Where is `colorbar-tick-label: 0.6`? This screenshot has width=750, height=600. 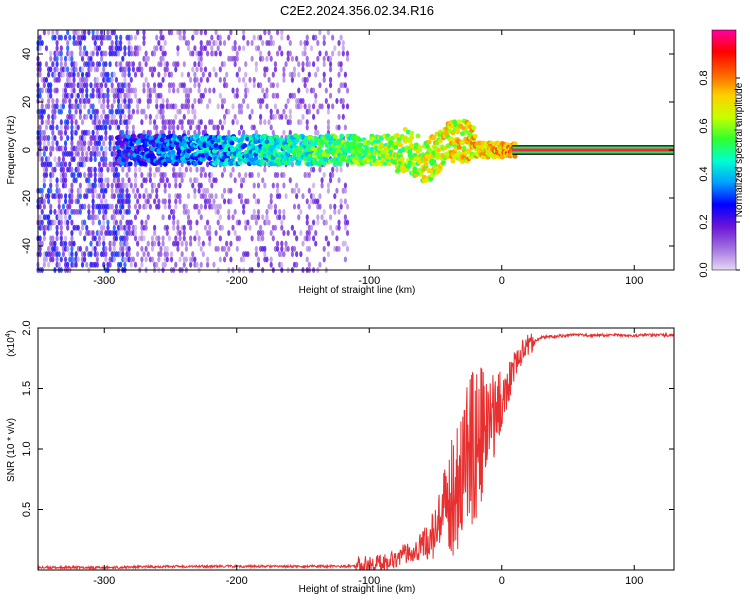 colorbar-tick-label: 0.6 is located at coordinates (704, 125).